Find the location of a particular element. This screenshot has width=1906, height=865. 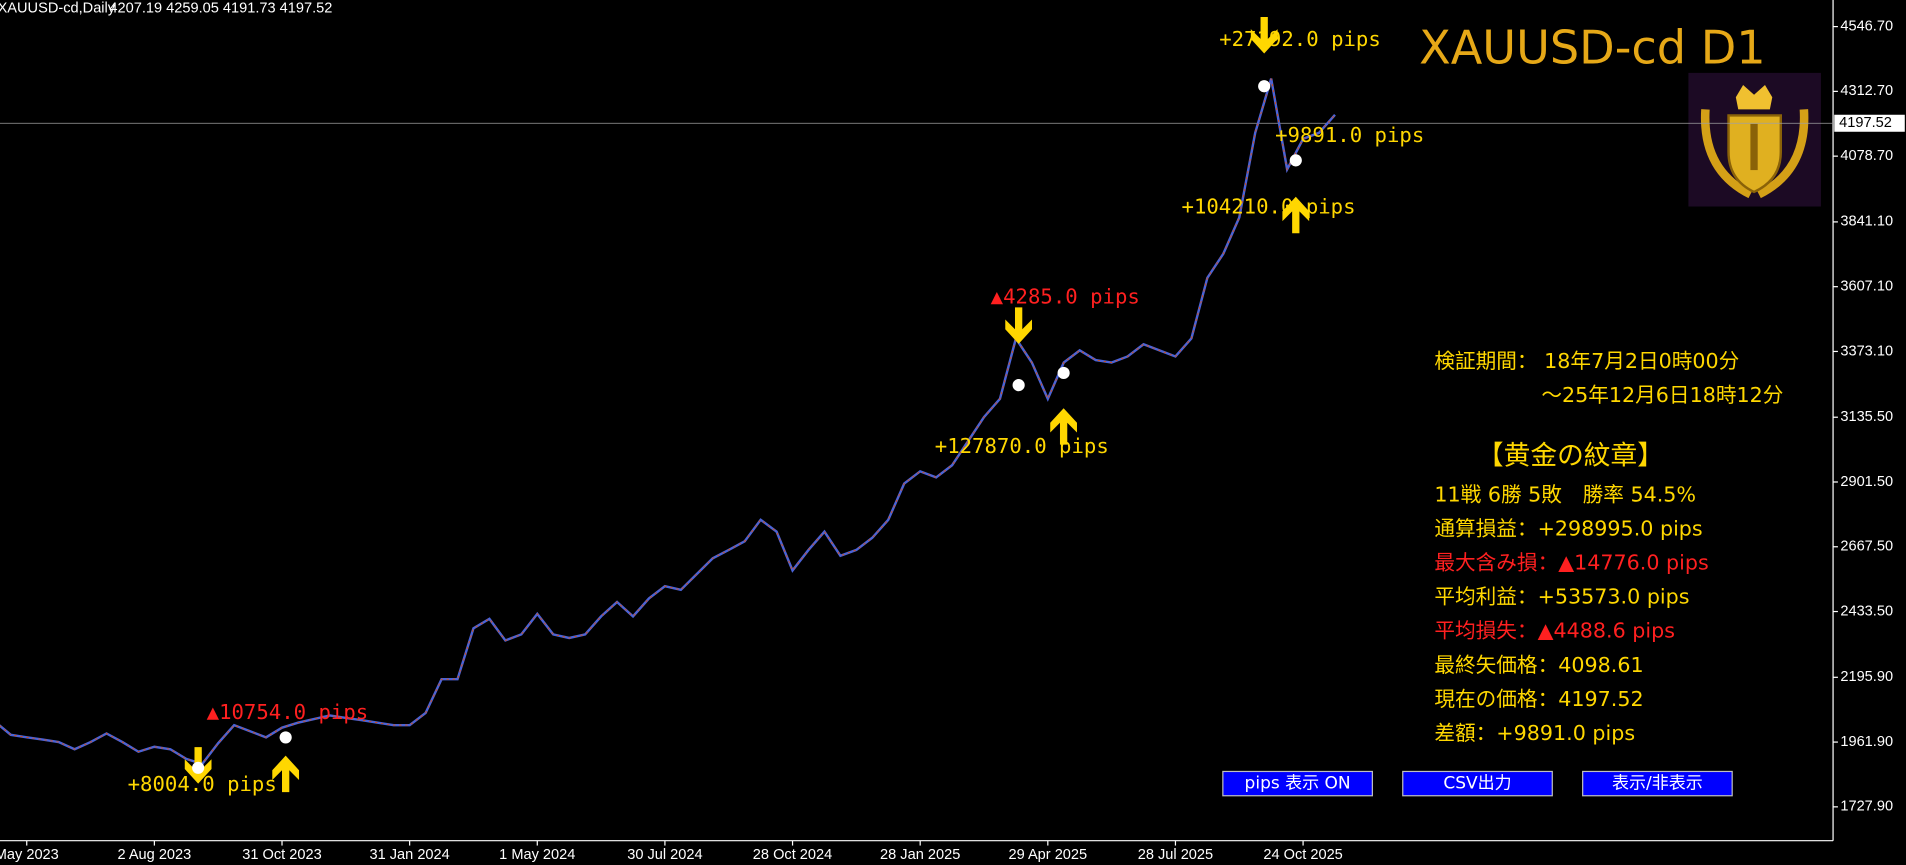

panel-line: 平均損失：▲4488.6 pips is located at coordinates (1554, 631).